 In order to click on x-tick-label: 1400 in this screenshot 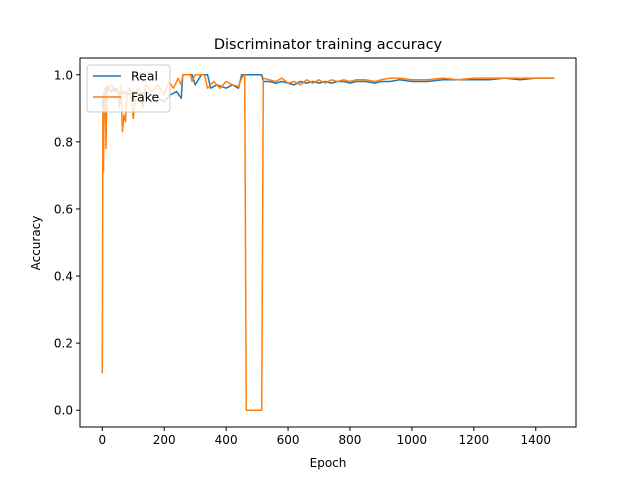, I will do `click(535, 440)`.